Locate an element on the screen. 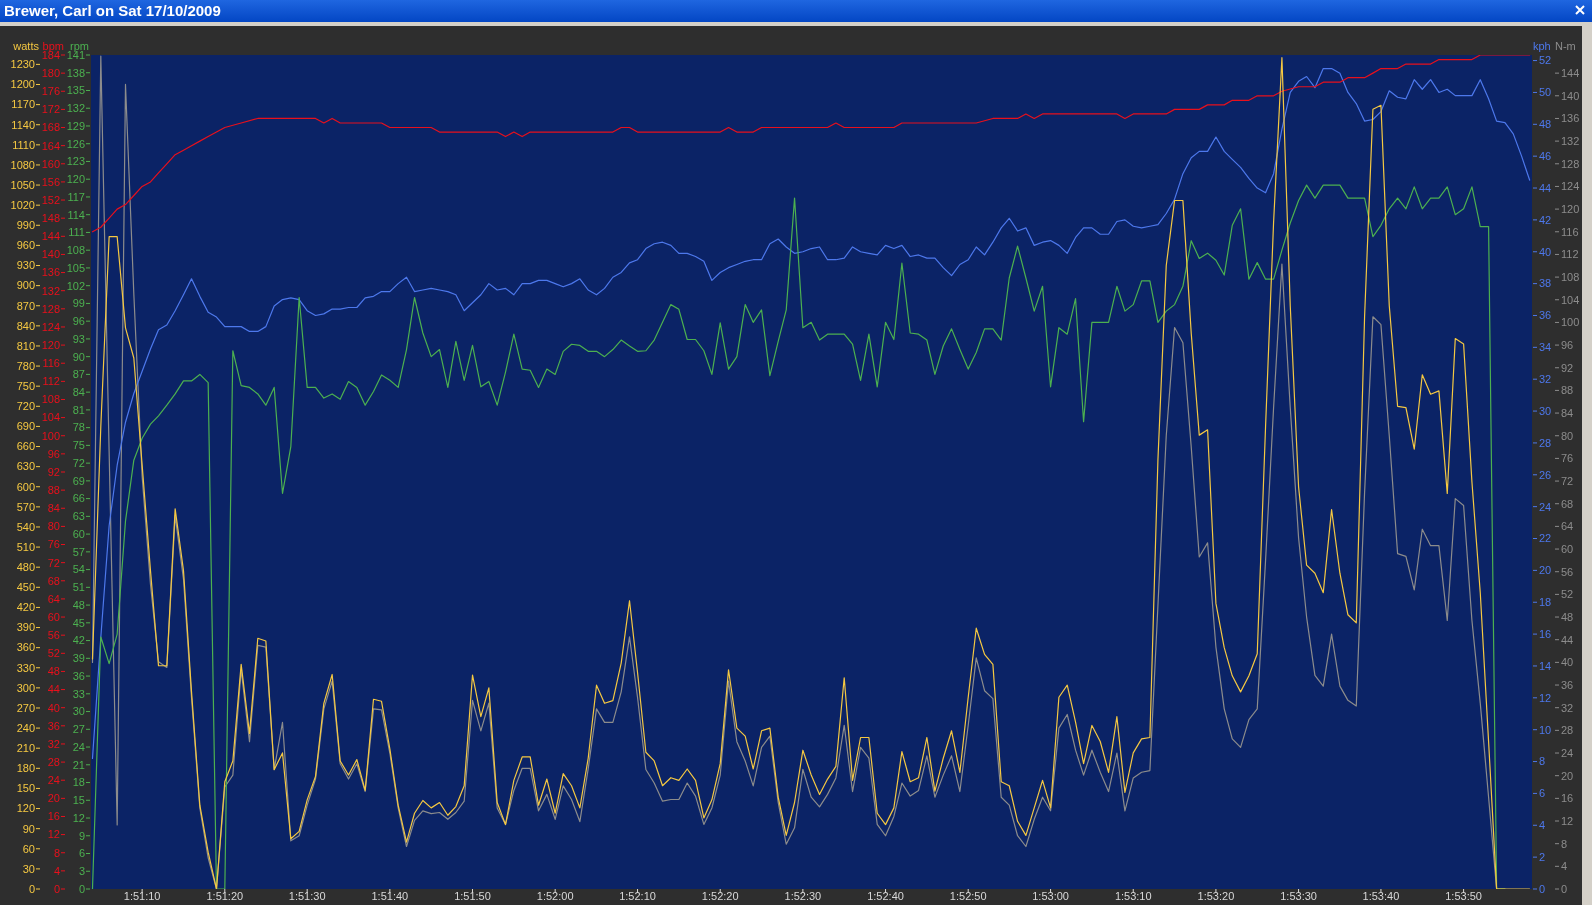 Image resolution: width=1592 pixels, height=905 pixels. y3-tick-label: 99 is located at coordinates (78, 303).